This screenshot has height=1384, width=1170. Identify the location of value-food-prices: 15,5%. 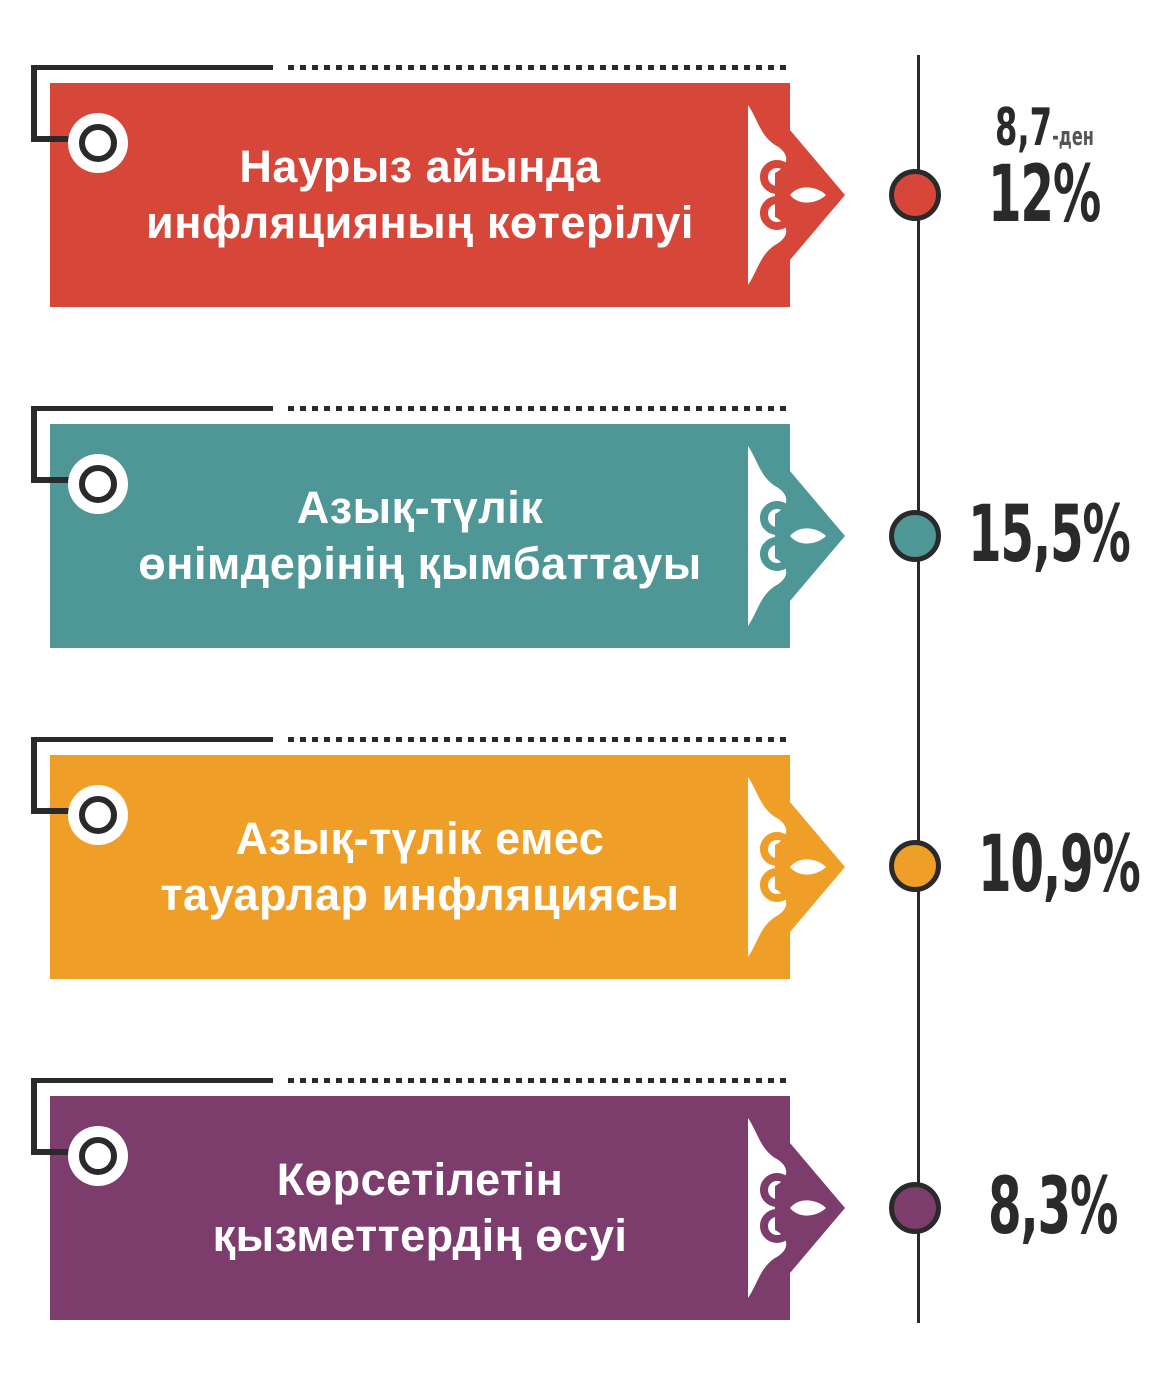
(1049, 535).